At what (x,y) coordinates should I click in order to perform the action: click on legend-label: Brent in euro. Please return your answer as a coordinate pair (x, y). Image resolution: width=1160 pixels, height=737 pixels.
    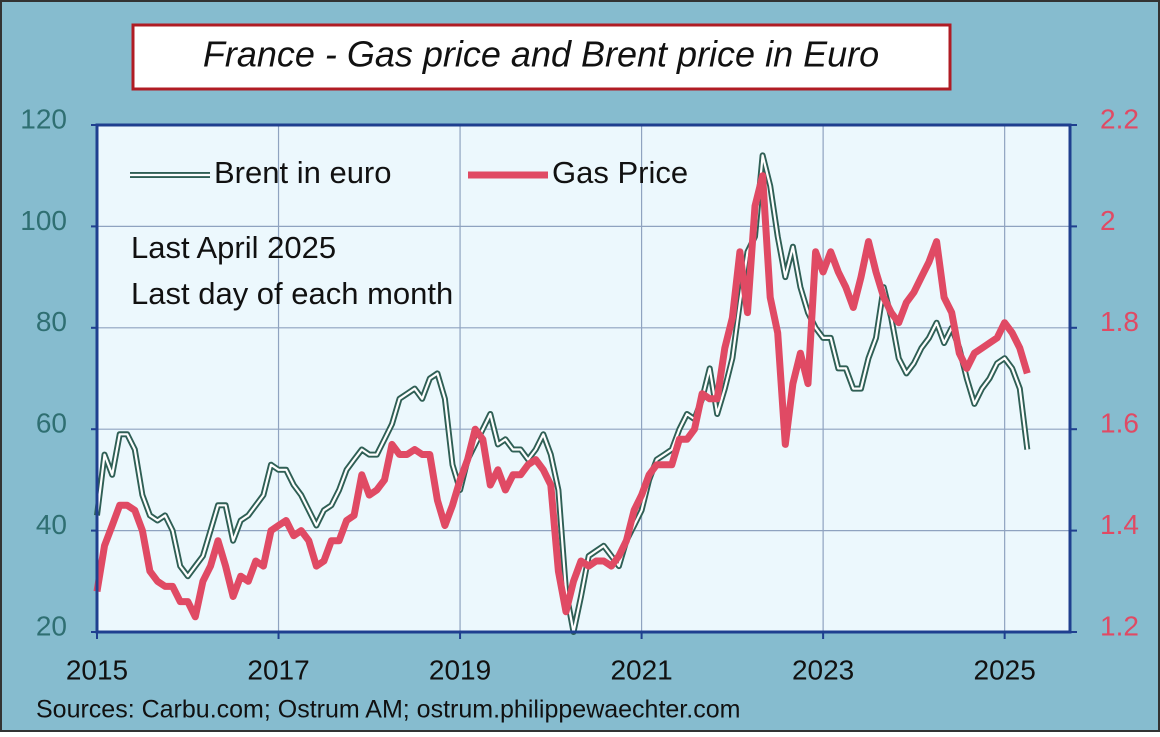
    Looking at the image, I should click on (303, 172).